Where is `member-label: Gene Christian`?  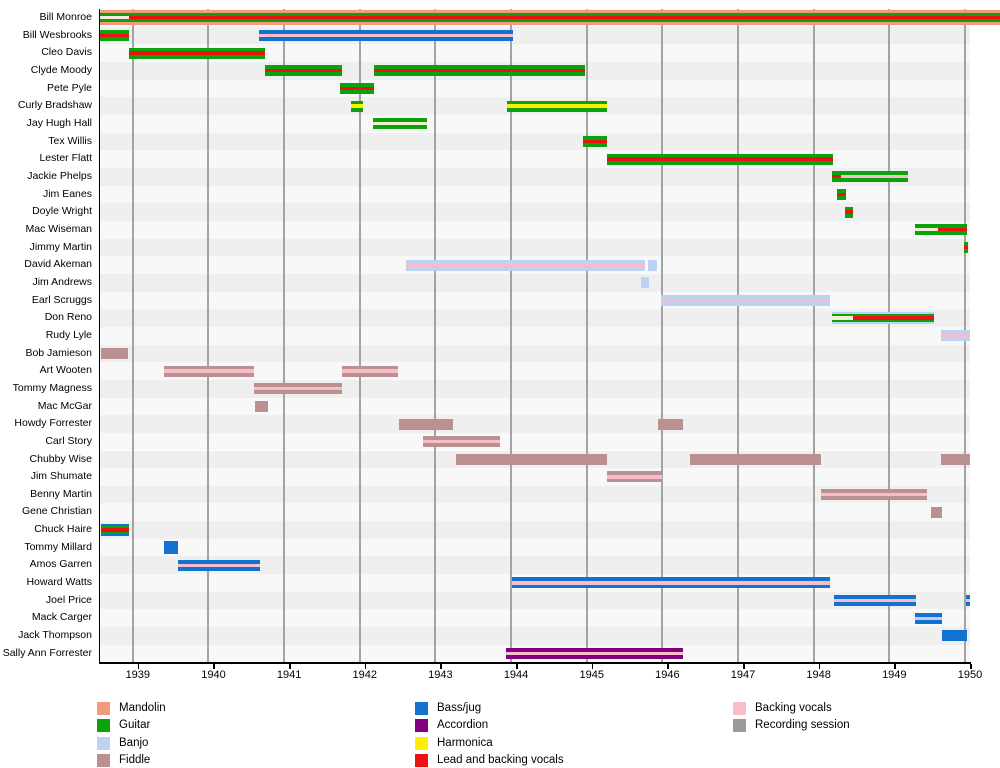
member-label: Gene Christian is located at coordinates (56, 511).